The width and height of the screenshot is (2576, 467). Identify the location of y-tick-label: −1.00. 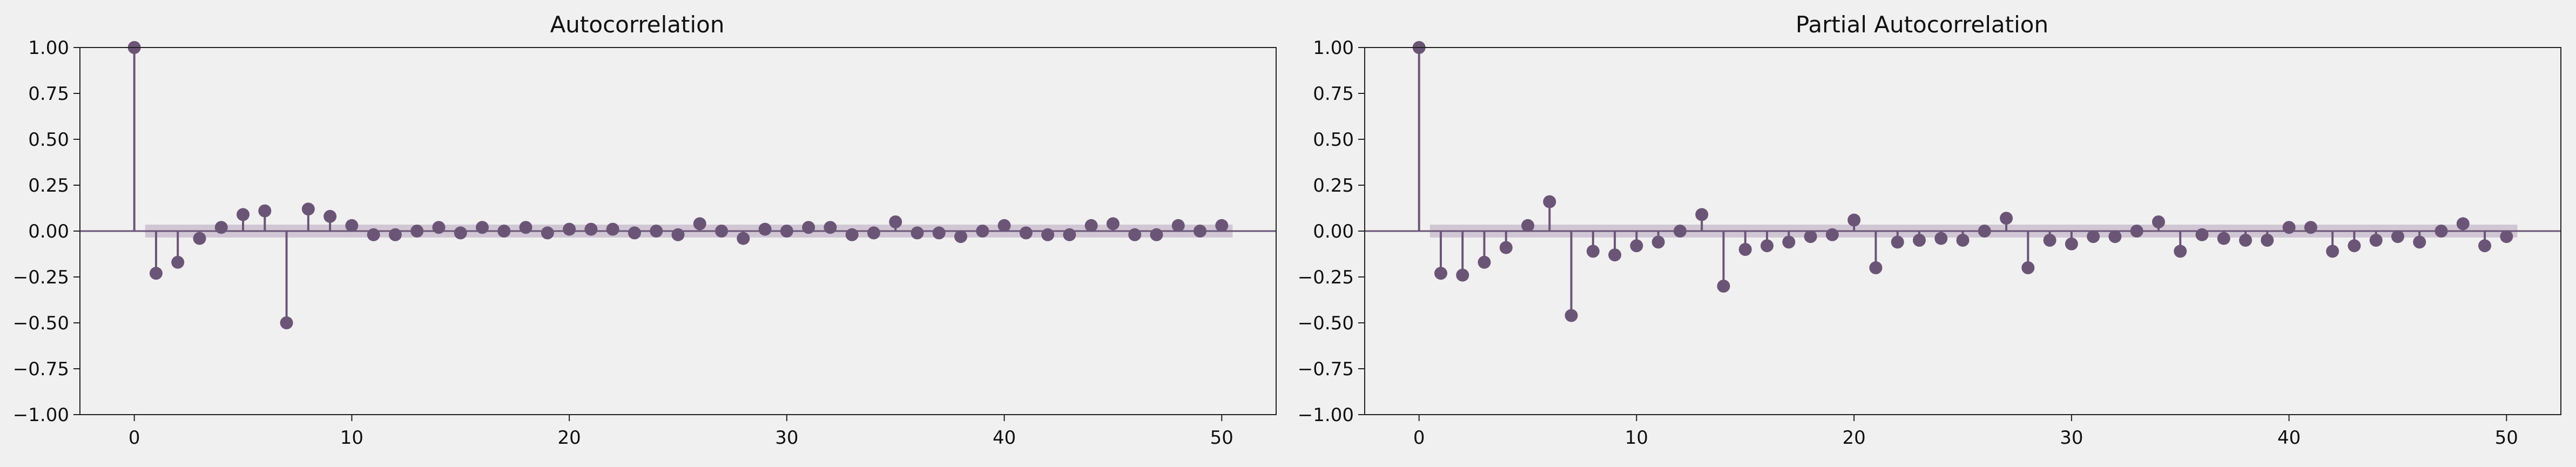
(41, 415).